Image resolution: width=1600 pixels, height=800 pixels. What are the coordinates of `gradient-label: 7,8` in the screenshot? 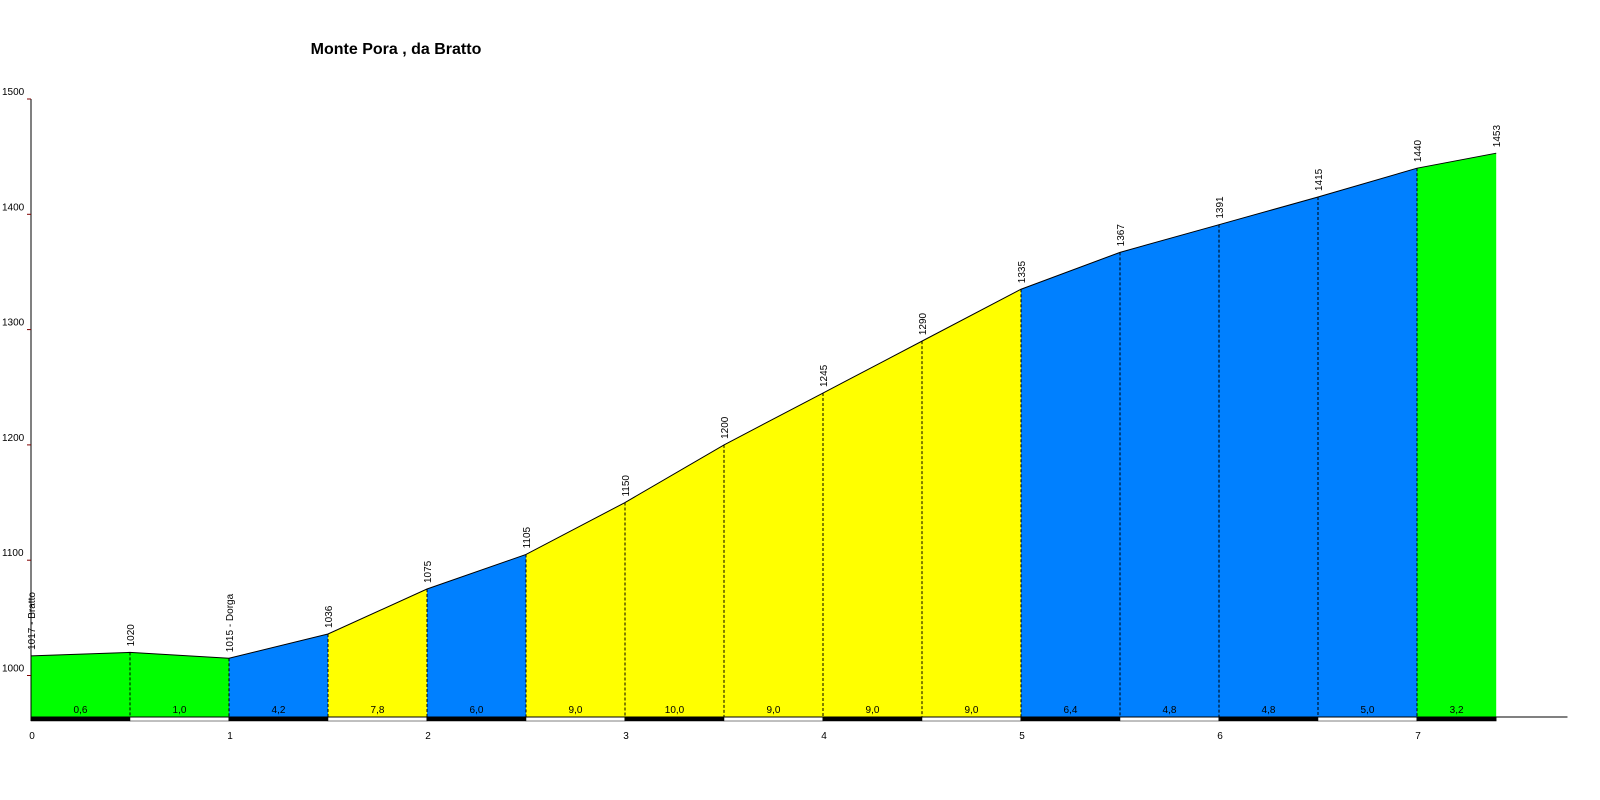 It's located at (378, 710).